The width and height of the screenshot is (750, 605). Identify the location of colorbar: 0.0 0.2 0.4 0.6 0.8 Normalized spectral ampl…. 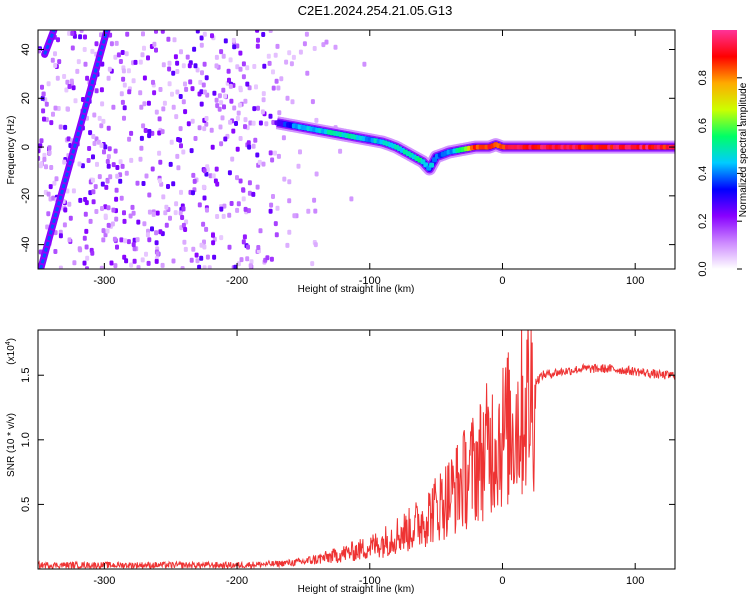
(723, 153).